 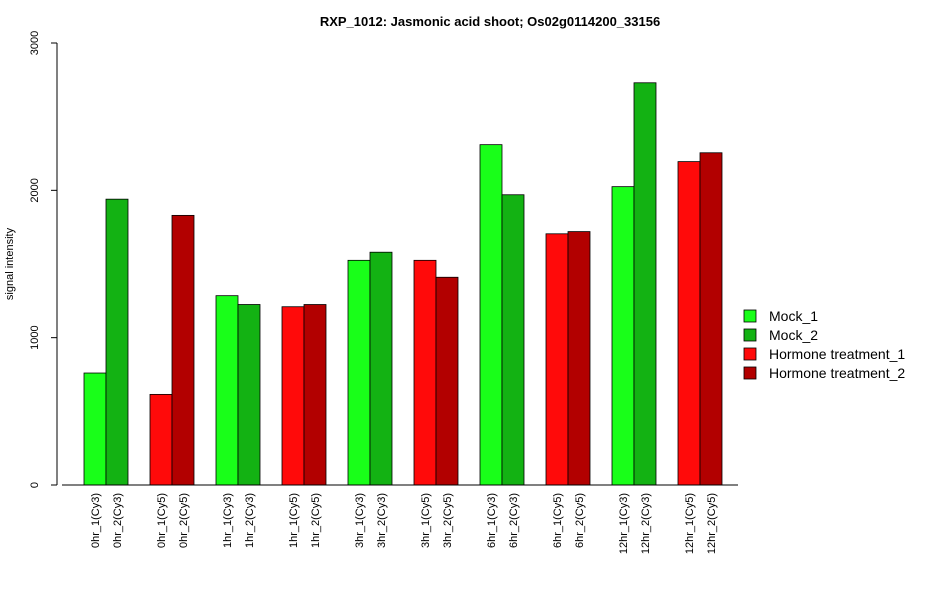 I want to click on x-tick-label: 3hr_1(Cy5), so click(x=426, y=520).